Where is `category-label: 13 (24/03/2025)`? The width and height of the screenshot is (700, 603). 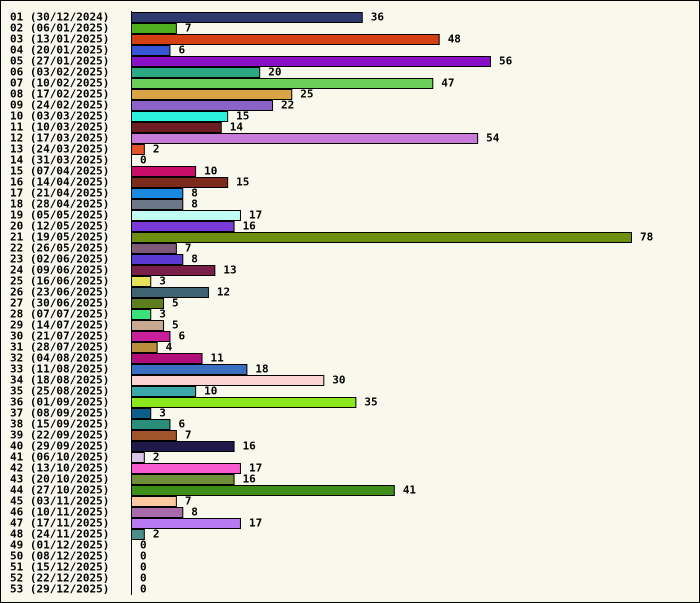
category-label: 13 (24/03/2025) is located at coordinates (59, 149).